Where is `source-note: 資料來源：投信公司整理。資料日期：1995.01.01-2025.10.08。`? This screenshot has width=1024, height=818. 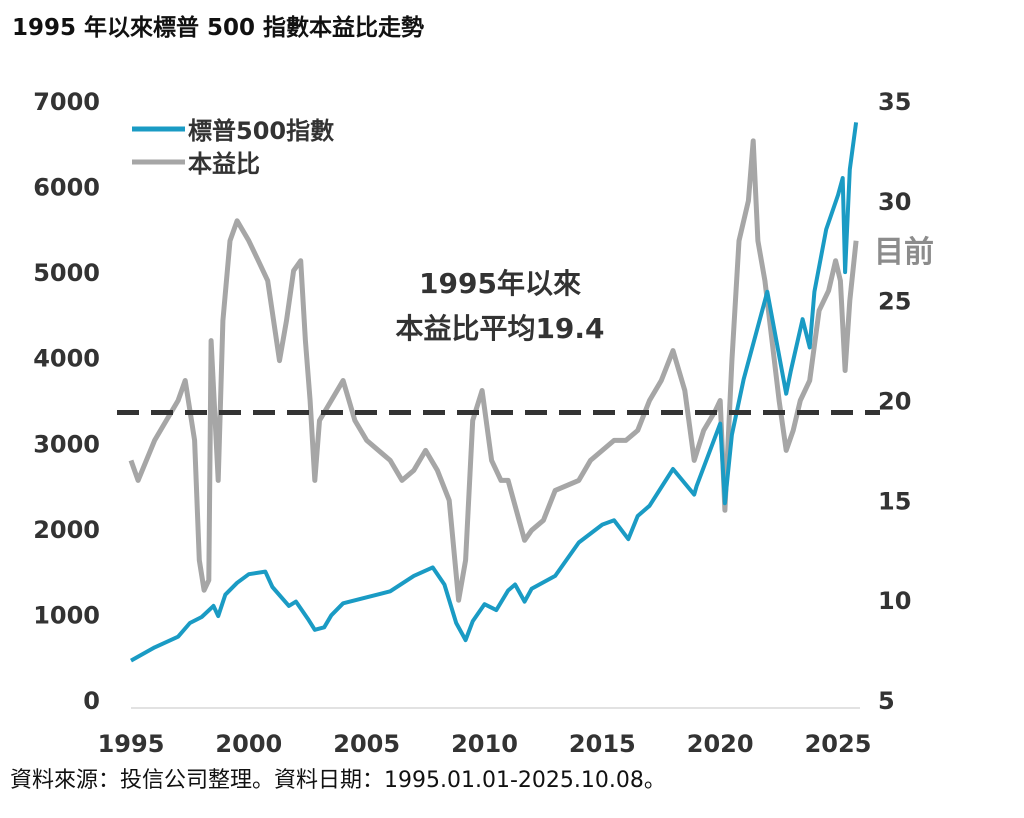
source-note: 資料來源：投信公司整理。資料日期：1995.01.01-2025.10.08。 is located at coordinates (338, 780).